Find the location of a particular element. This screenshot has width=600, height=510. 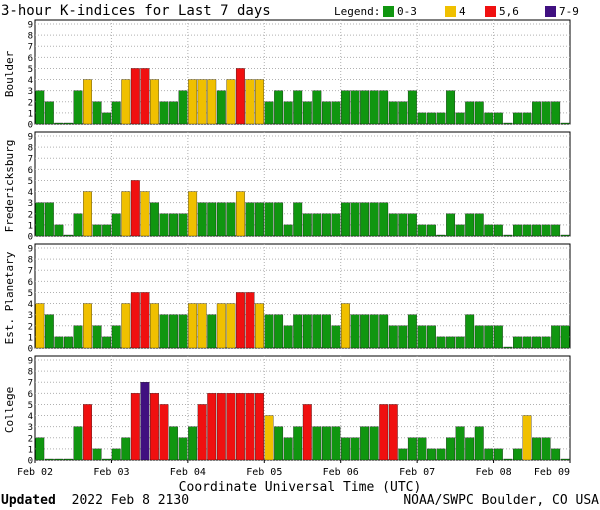

x-tick-label: Feb 04 is located at coordinates (188, 472).